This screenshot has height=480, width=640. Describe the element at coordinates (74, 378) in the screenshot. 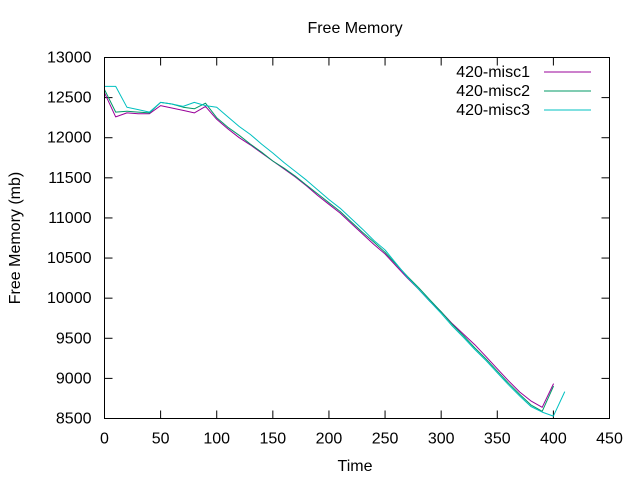

I see `y-tick-label: 9000` at that location.